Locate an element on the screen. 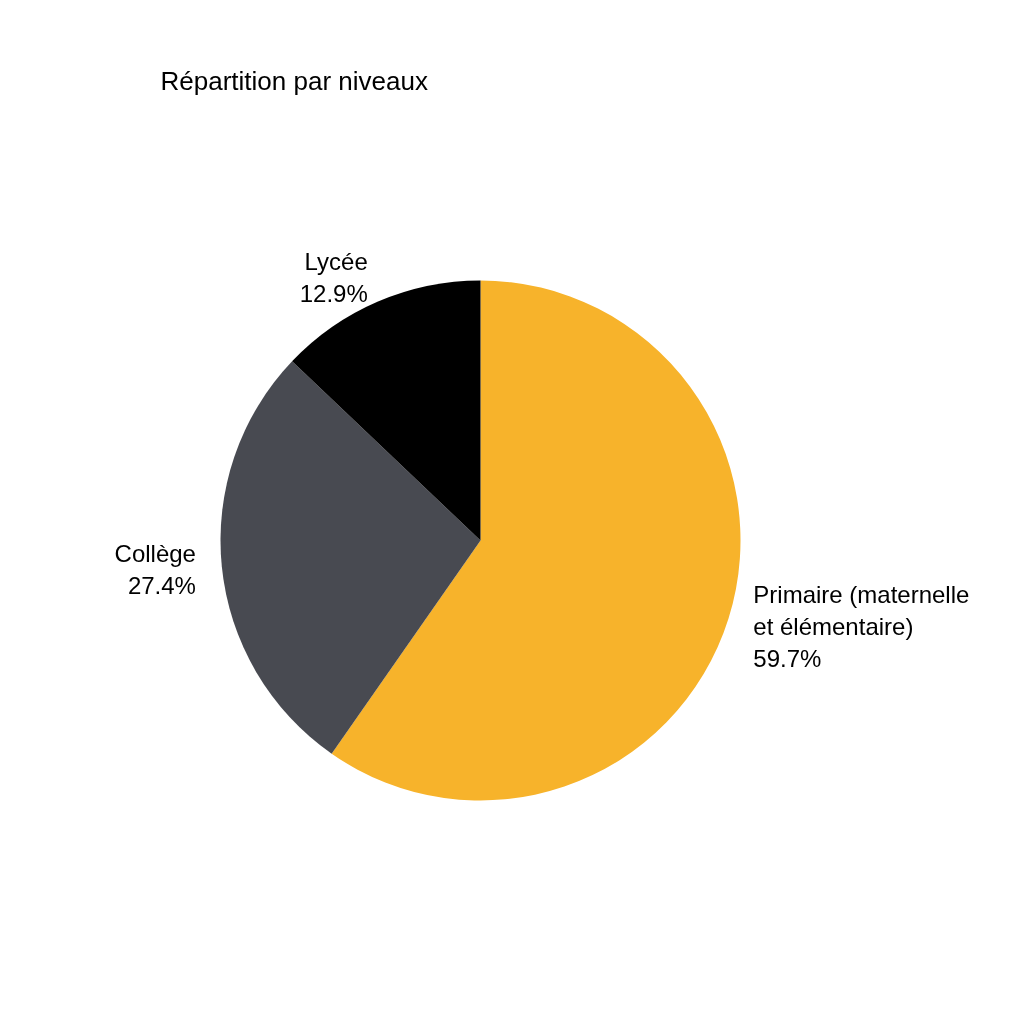  slice-label: Lycée is located at coordinates (336, 262).